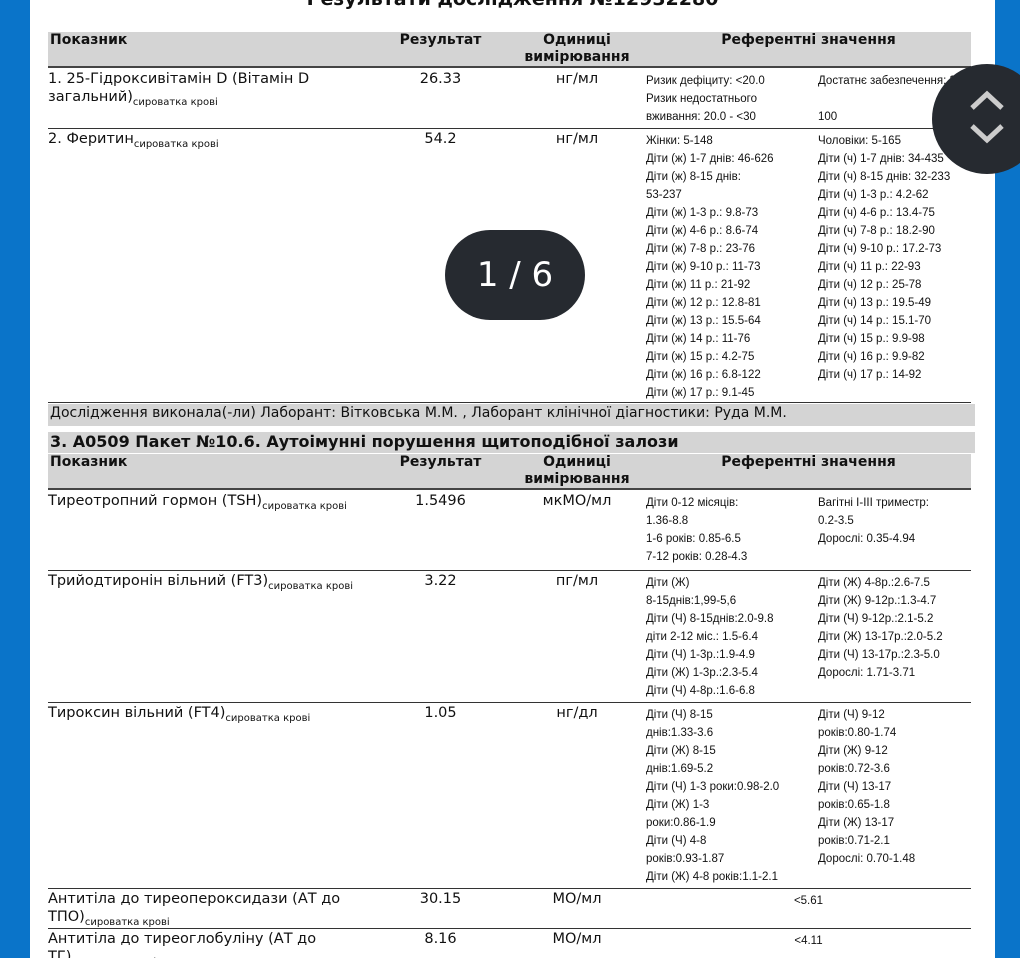 This screenshot has width=1020, height=958. Describe the element at coordinates (875, 321) in the screenshot. I see `ref-line: Діти (ч) 14 р.: 15.1-70` at that location.